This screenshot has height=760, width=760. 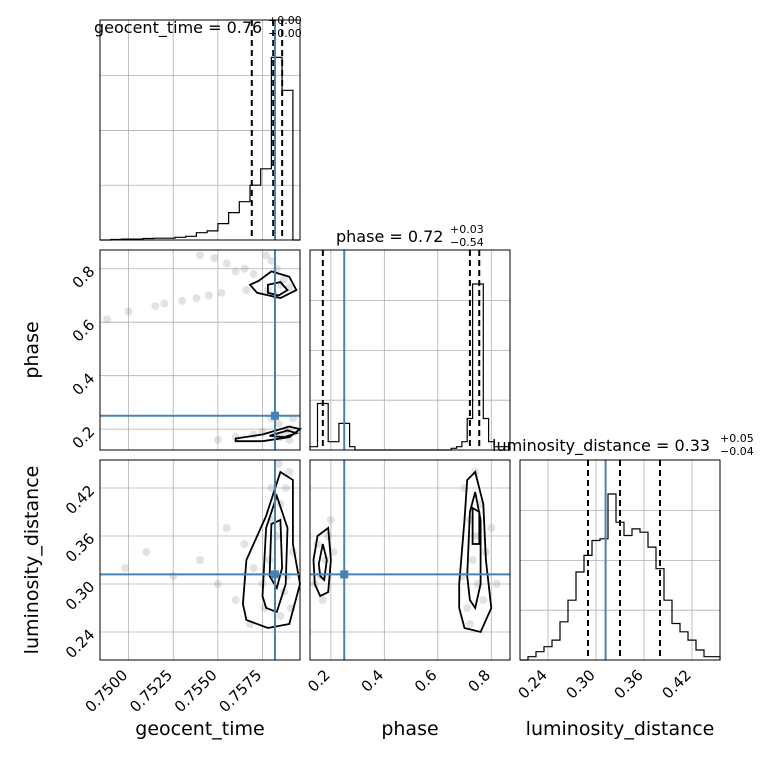 I want to click on panel-luminosity-distance-vs-geocent-time, so click(x=200, y=560).